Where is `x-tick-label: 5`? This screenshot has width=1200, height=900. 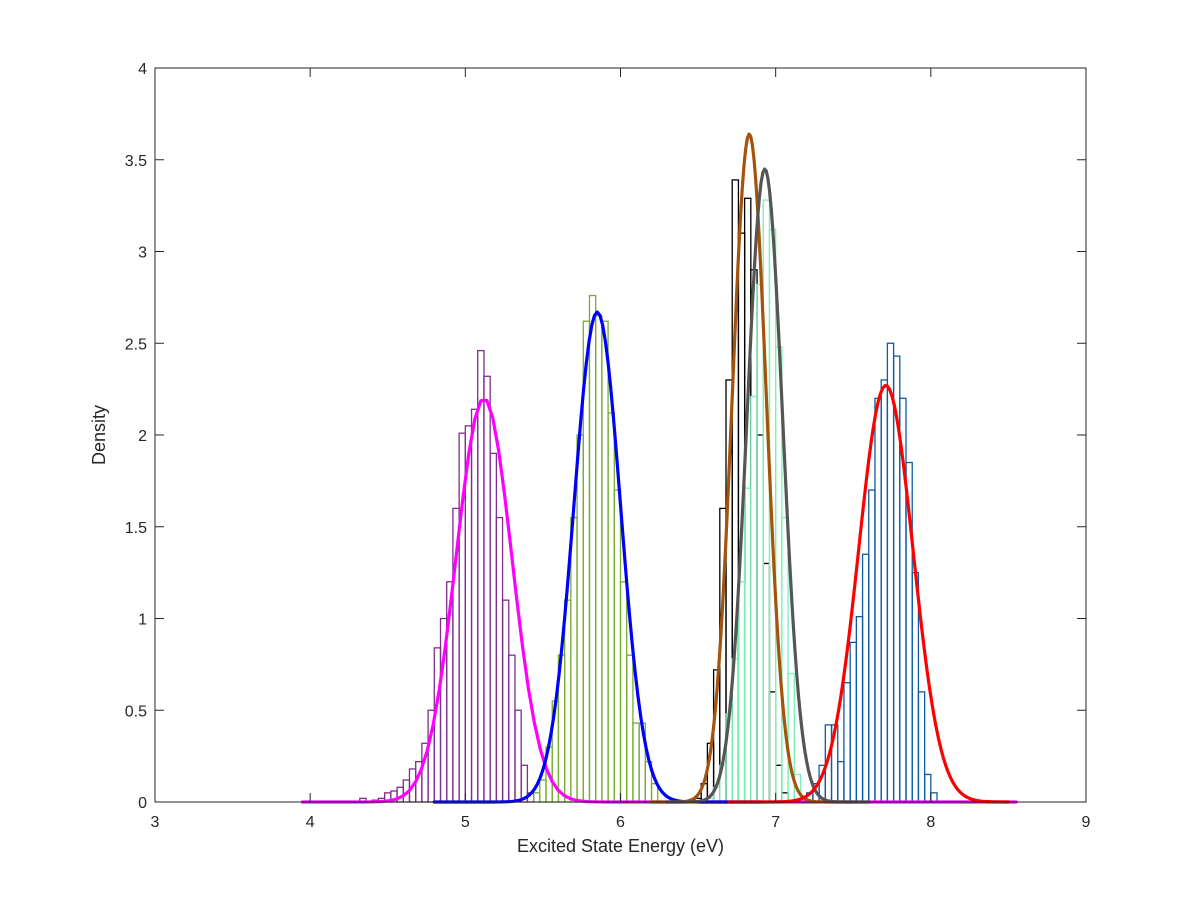
x-tick-label: 5 is located at coordinates (465, 822).